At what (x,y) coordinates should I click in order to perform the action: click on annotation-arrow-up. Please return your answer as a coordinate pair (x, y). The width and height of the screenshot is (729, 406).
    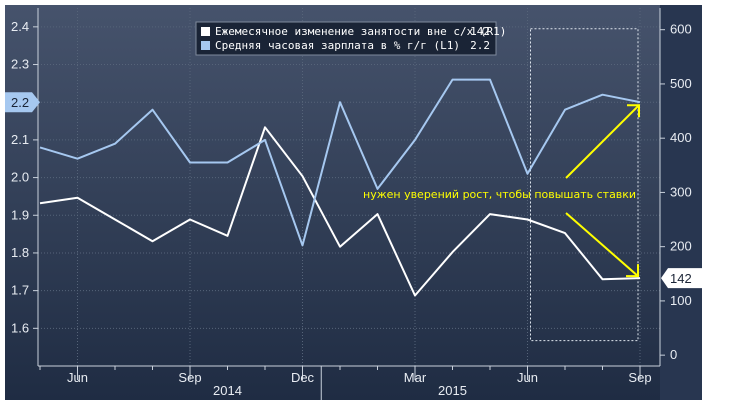
    Looking at the image, I should click on (602, 141).